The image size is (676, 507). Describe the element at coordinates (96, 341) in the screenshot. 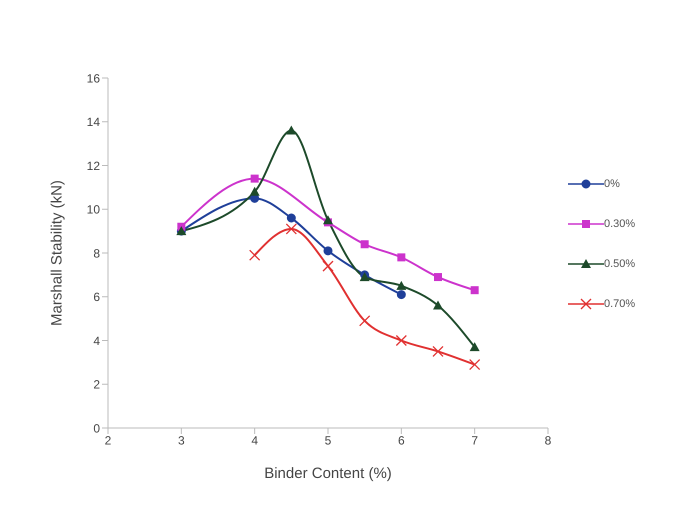

I see `y-tick-label: 4` at that location.